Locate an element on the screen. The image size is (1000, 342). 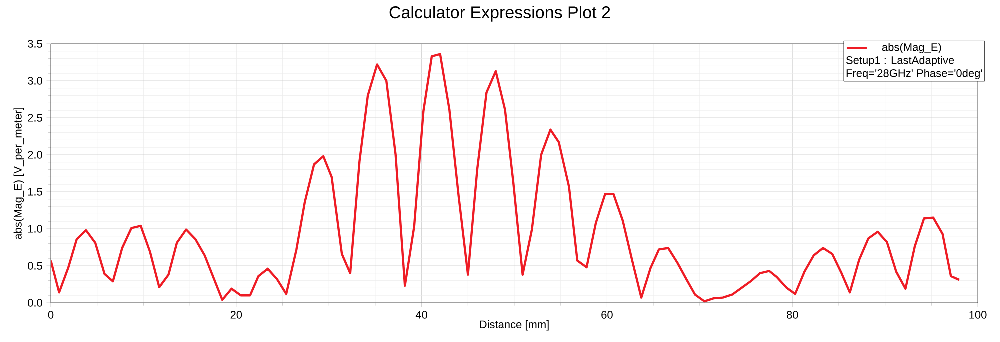
y-tick-label: 1.5 is located at coordinates (35, 192).